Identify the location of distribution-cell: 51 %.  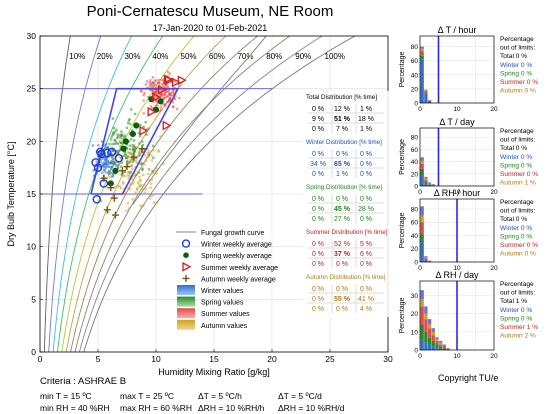
(342, 119).